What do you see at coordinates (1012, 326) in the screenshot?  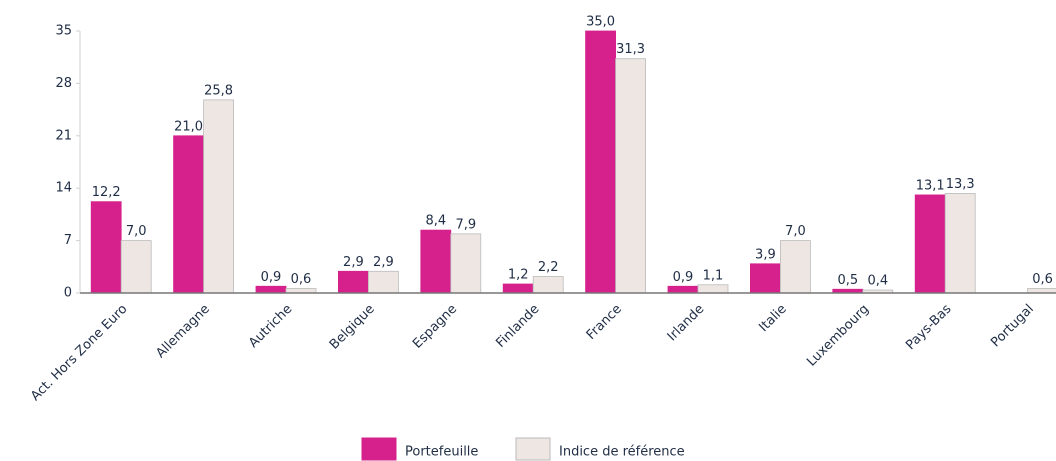 I see `x-tick-label: Portugal` at bounding box center [1012, 326].